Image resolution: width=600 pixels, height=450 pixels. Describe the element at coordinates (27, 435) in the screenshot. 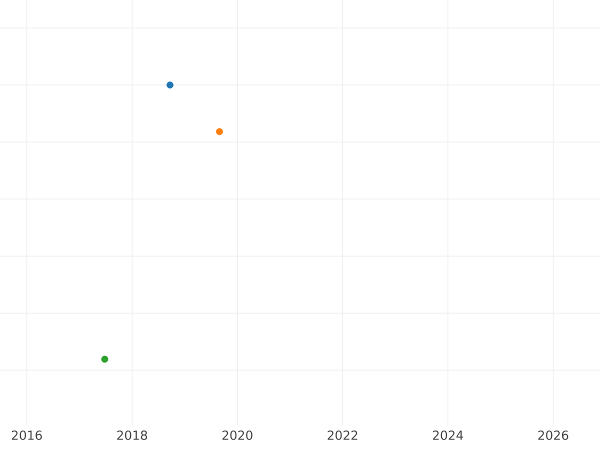

I see `x-tick-label: 2016` at that location.